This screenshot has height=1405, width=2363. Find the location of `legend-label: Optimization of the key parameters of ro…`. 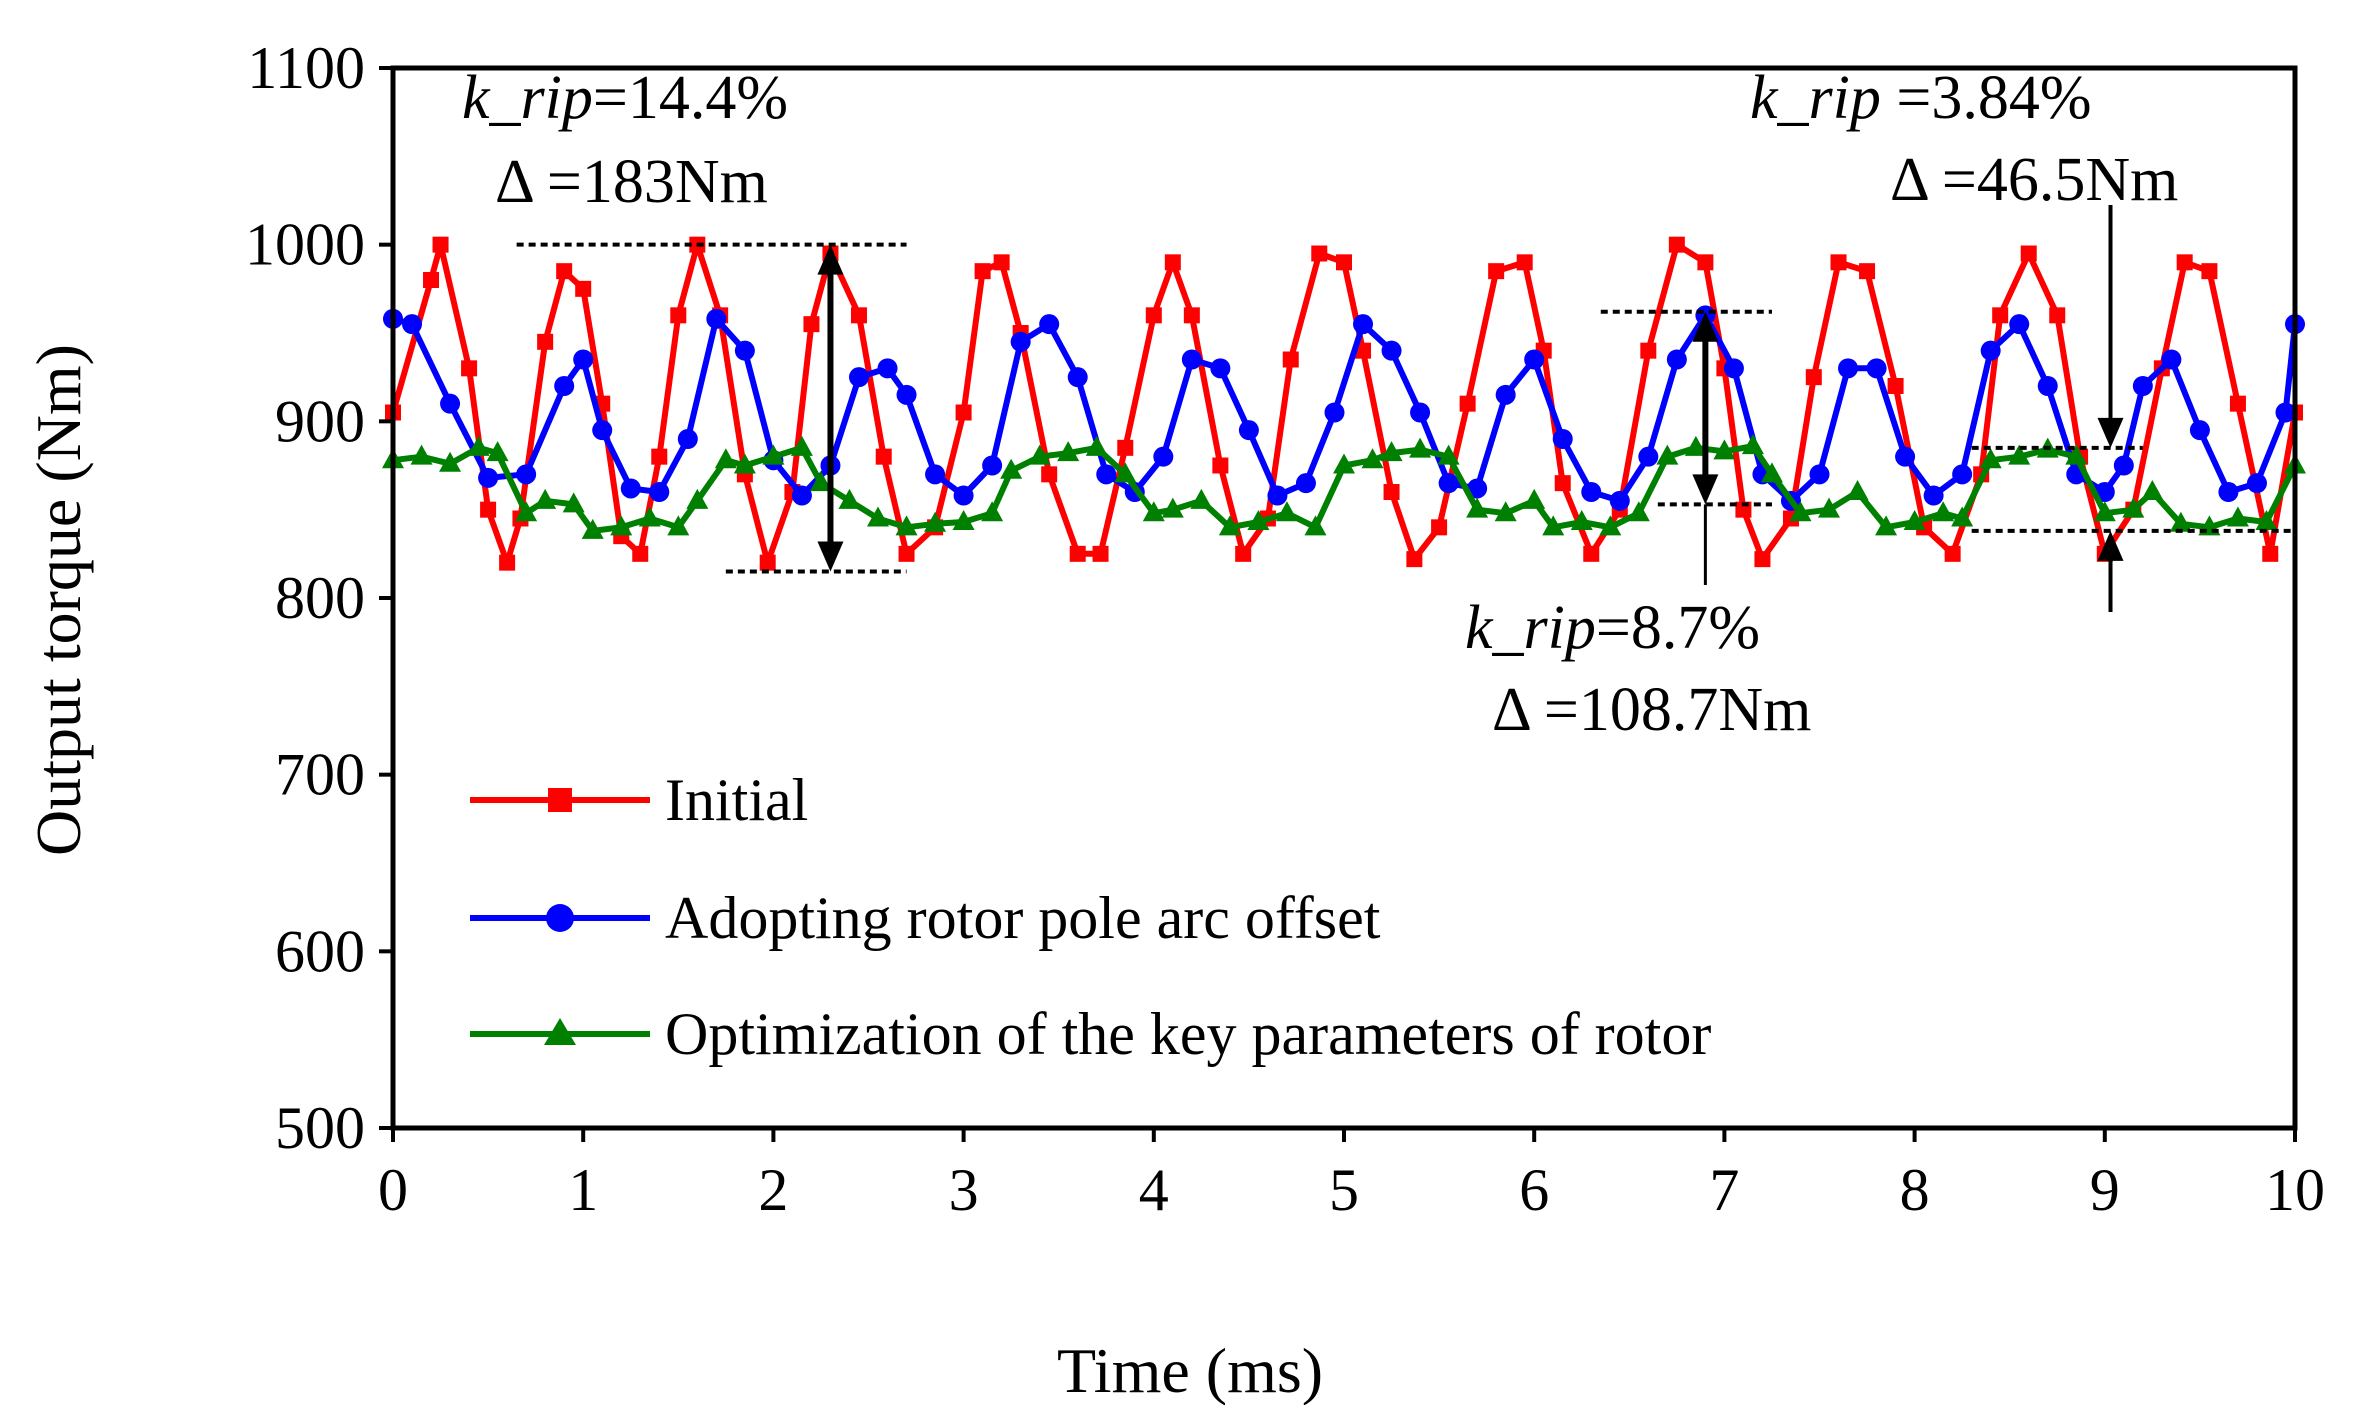

legend-label: Optimization of the key parameters of ro… is located at coordinates (1188, 1034).